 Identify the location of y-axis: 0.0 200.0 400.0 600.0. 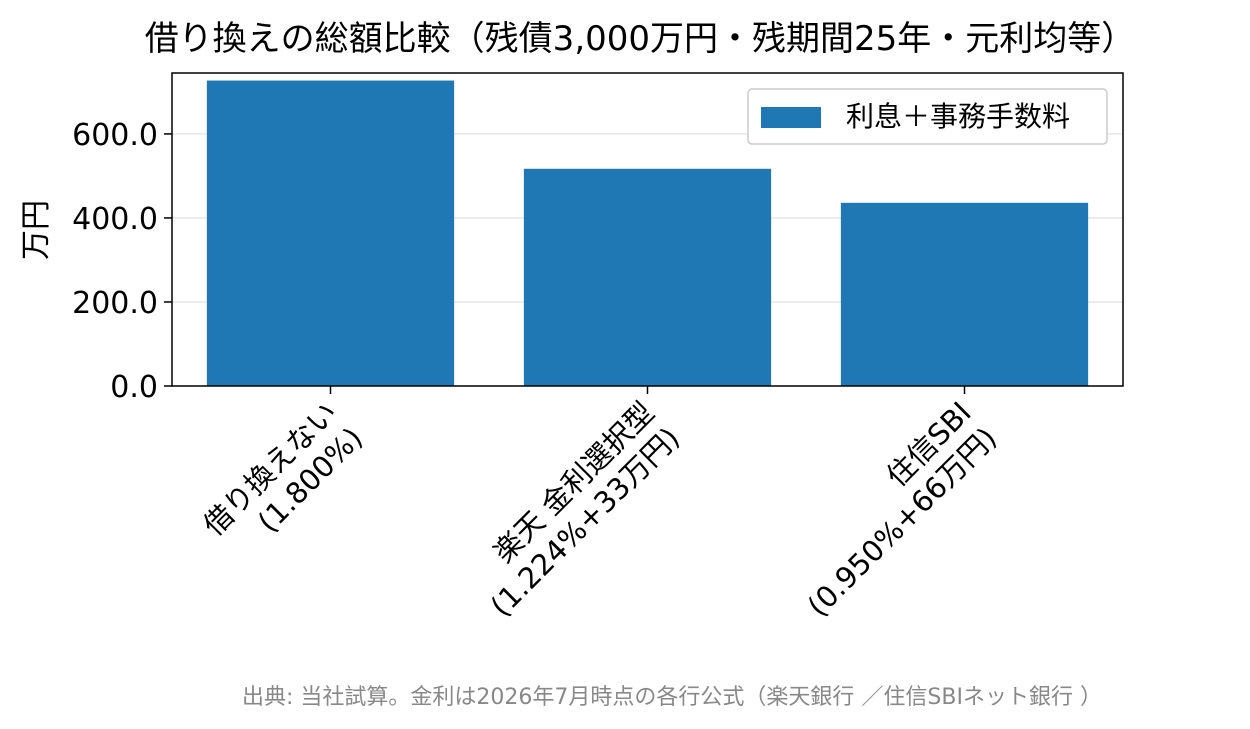
(122, 261).